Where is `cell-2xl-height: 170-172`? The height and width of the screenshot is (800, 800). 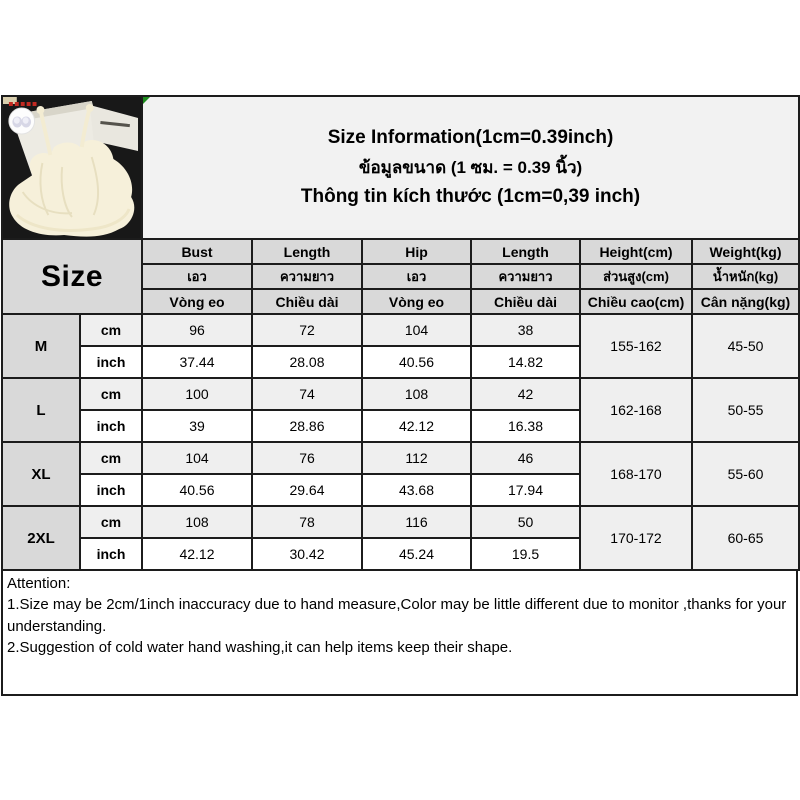
cell-2xl-height: 170-172 is located at coordinates (636, 538).